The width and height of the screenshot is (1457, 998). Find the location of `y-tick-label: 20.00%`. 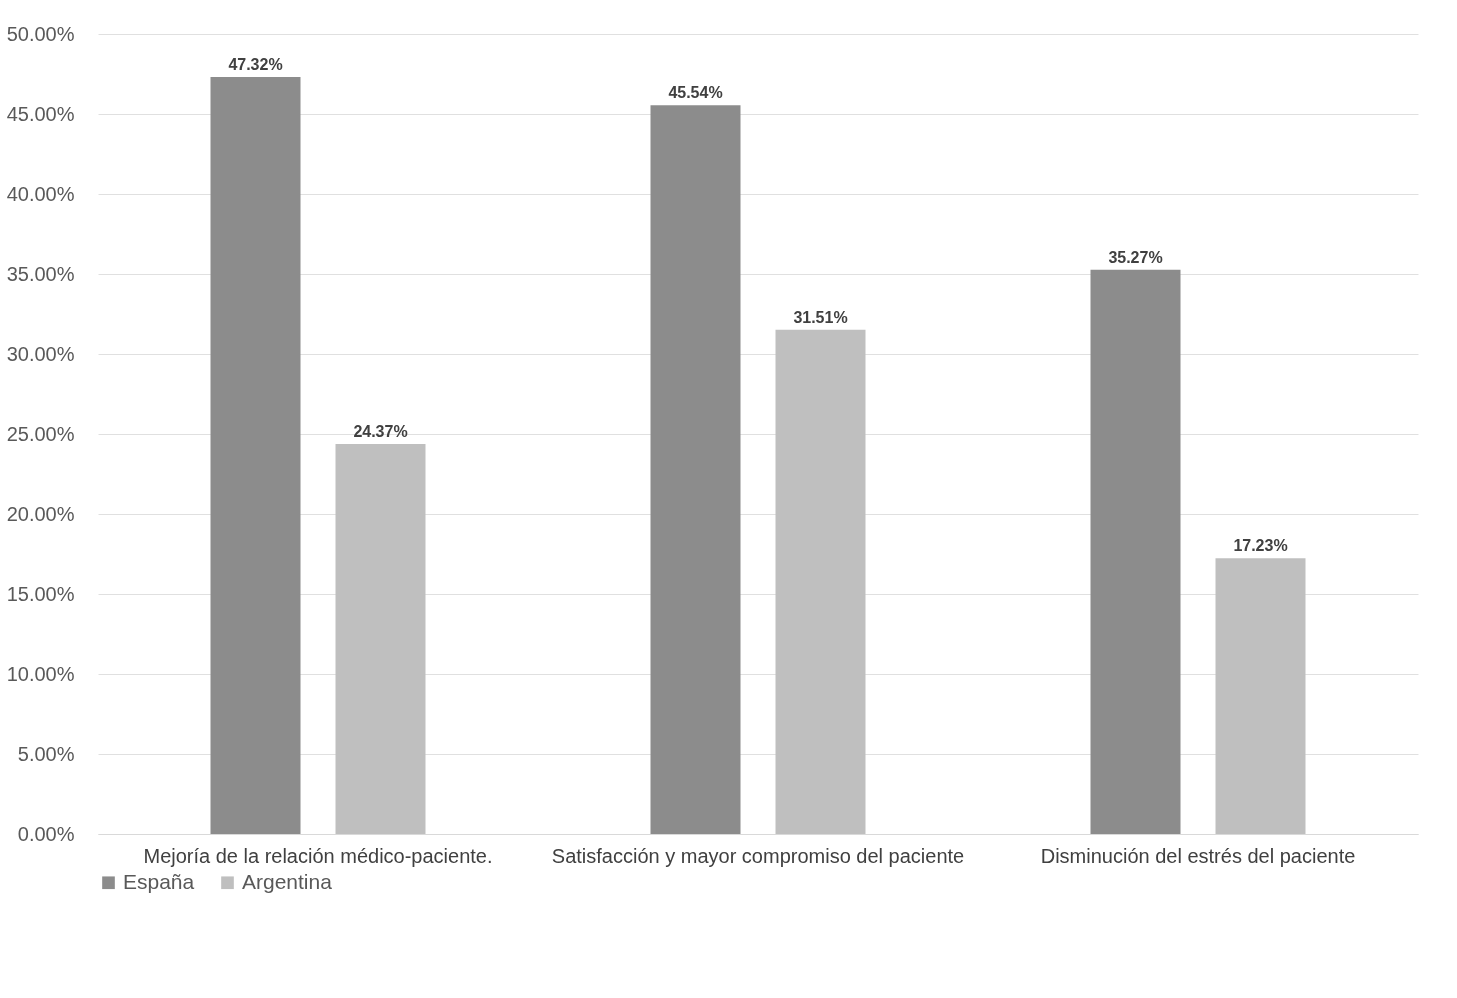

y-tick-label: 20.00% is located at coordinates (40, 513).